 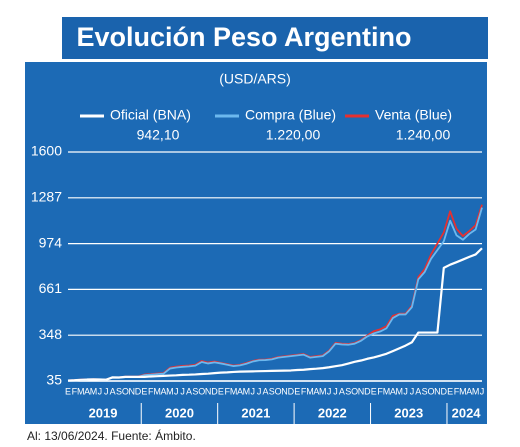 What do you see at coordinates (467, 412) in the screenshot?
I see `year-label: 2024` at bounding box center [467, 412].